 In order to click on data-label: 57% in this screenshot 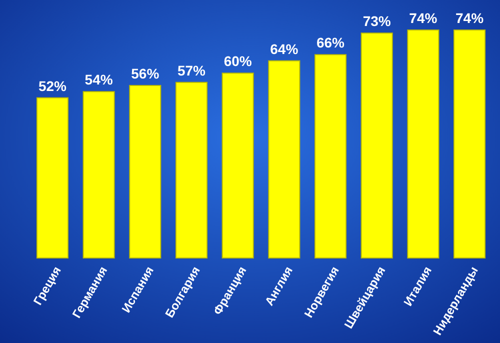, I will do `click(191, 70)`.